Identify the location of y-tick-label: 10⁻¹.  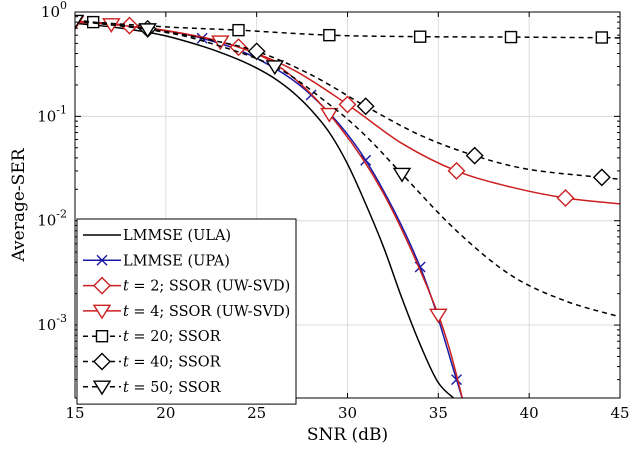
(52, 114).